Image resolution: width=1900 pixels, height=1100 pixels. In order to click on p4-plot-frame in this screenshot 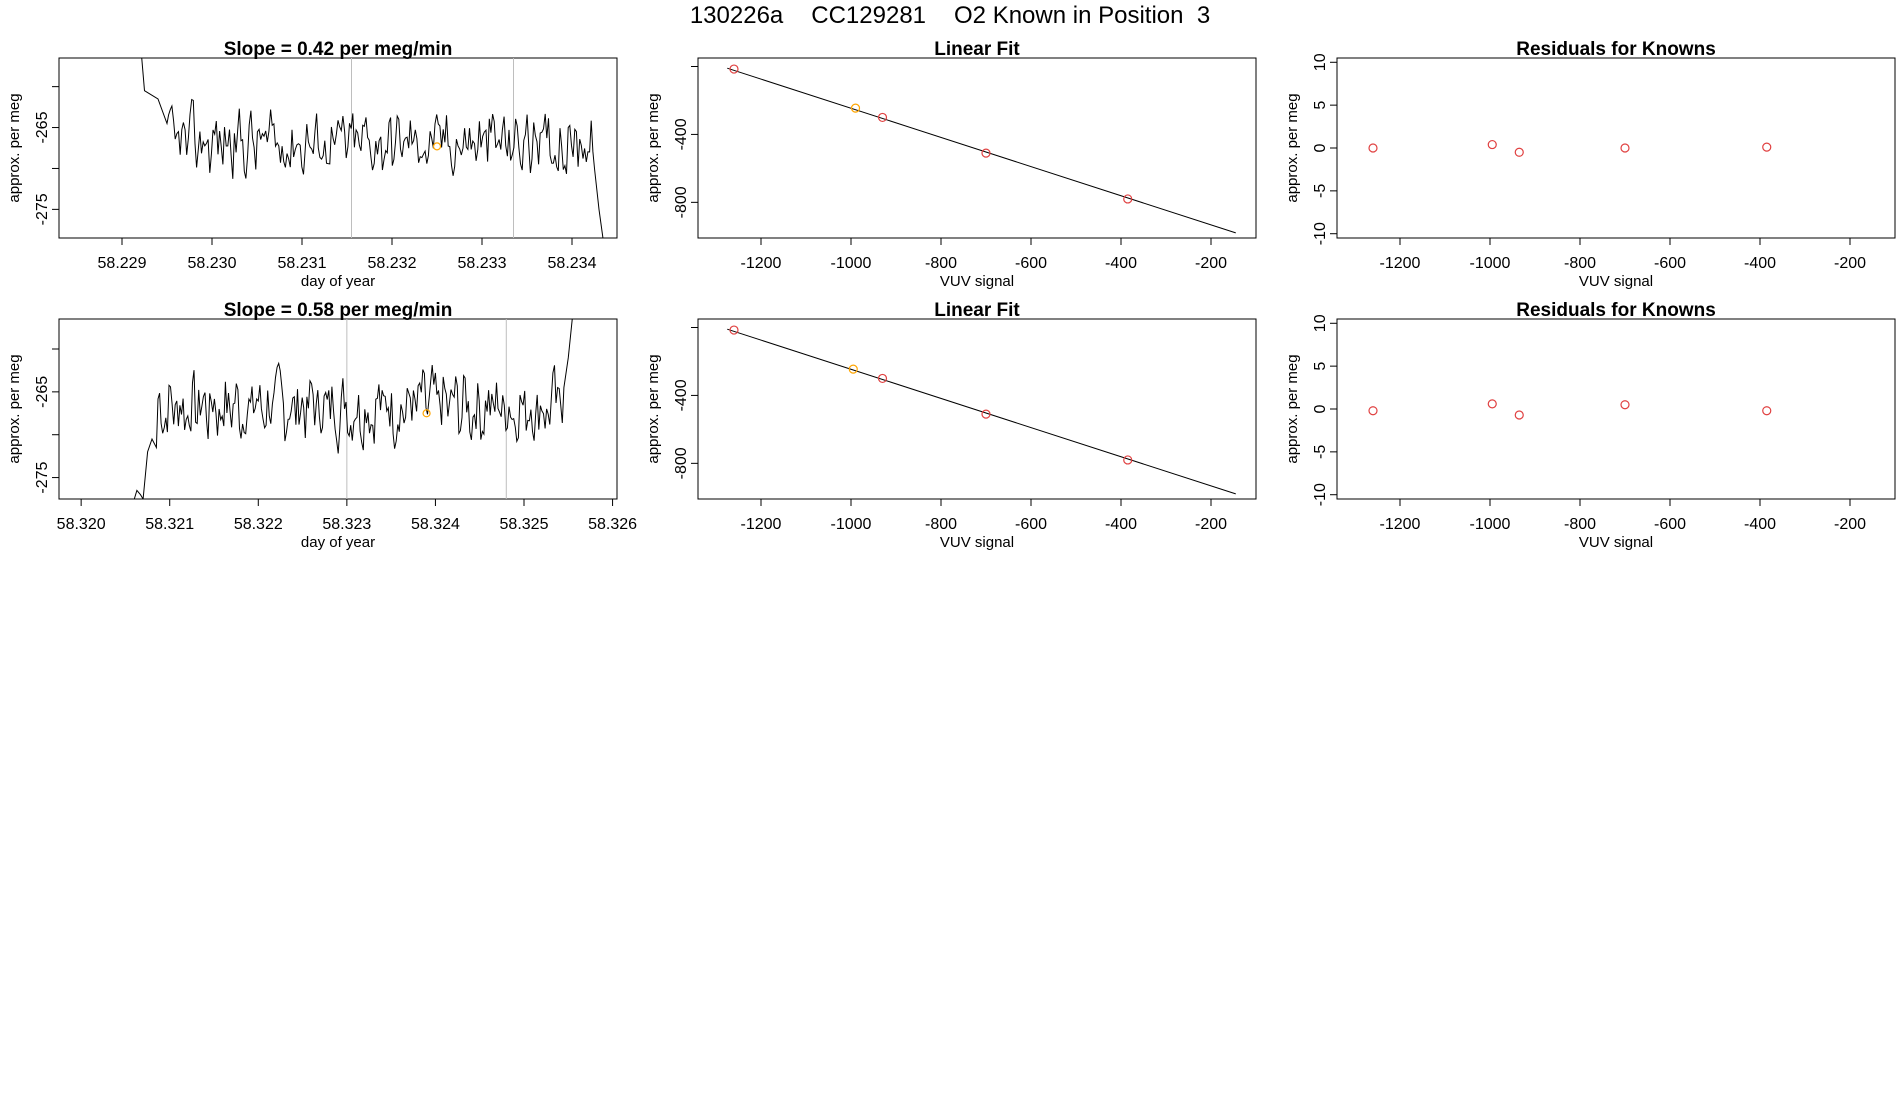, I will do `click(338, 409)`.